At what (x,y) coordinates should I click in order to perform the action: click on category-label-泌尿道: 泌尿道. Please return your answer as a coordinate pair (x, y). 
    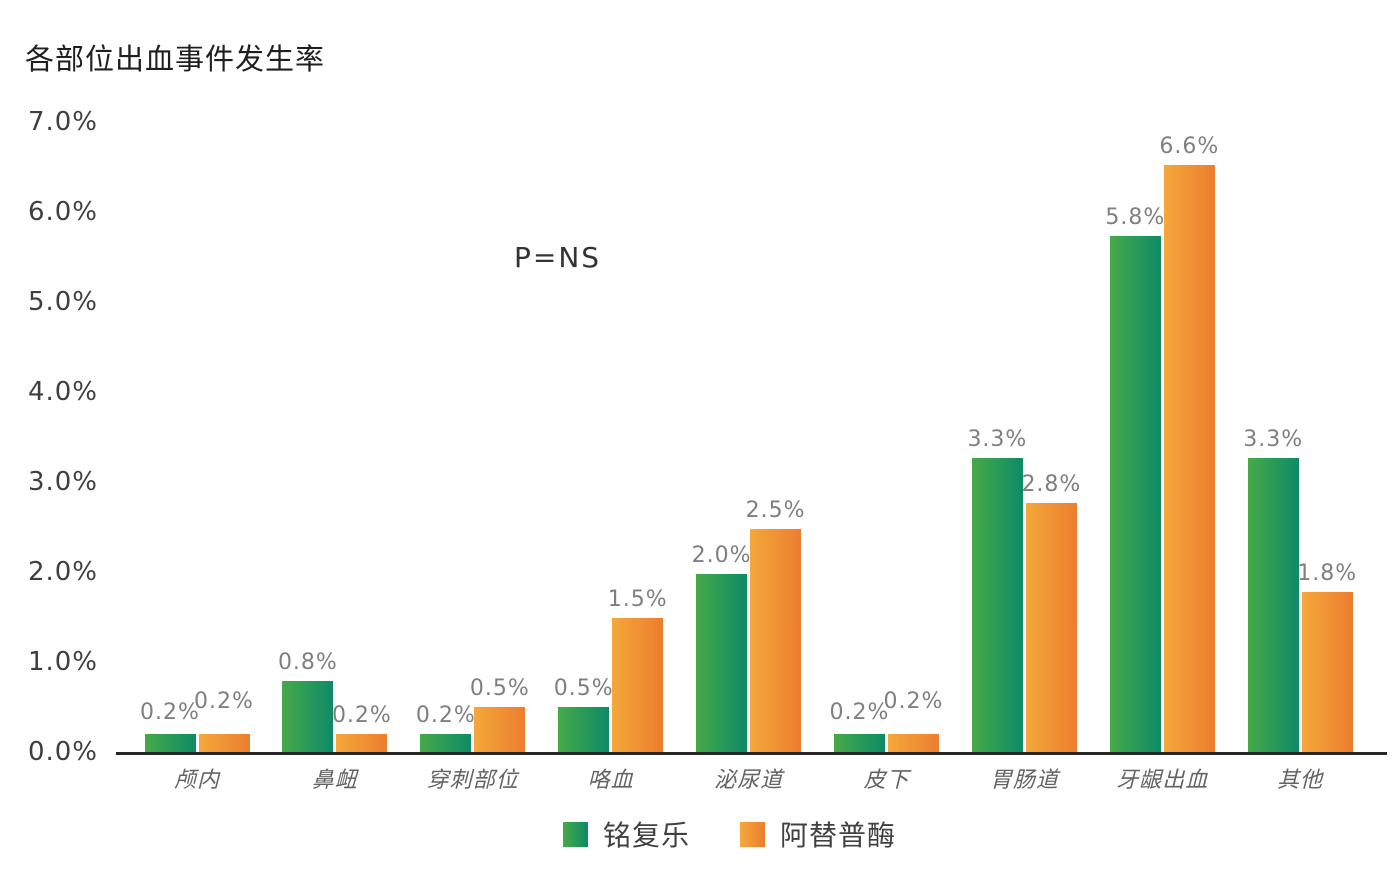
    Looking at the image, I should click on (749, 780).